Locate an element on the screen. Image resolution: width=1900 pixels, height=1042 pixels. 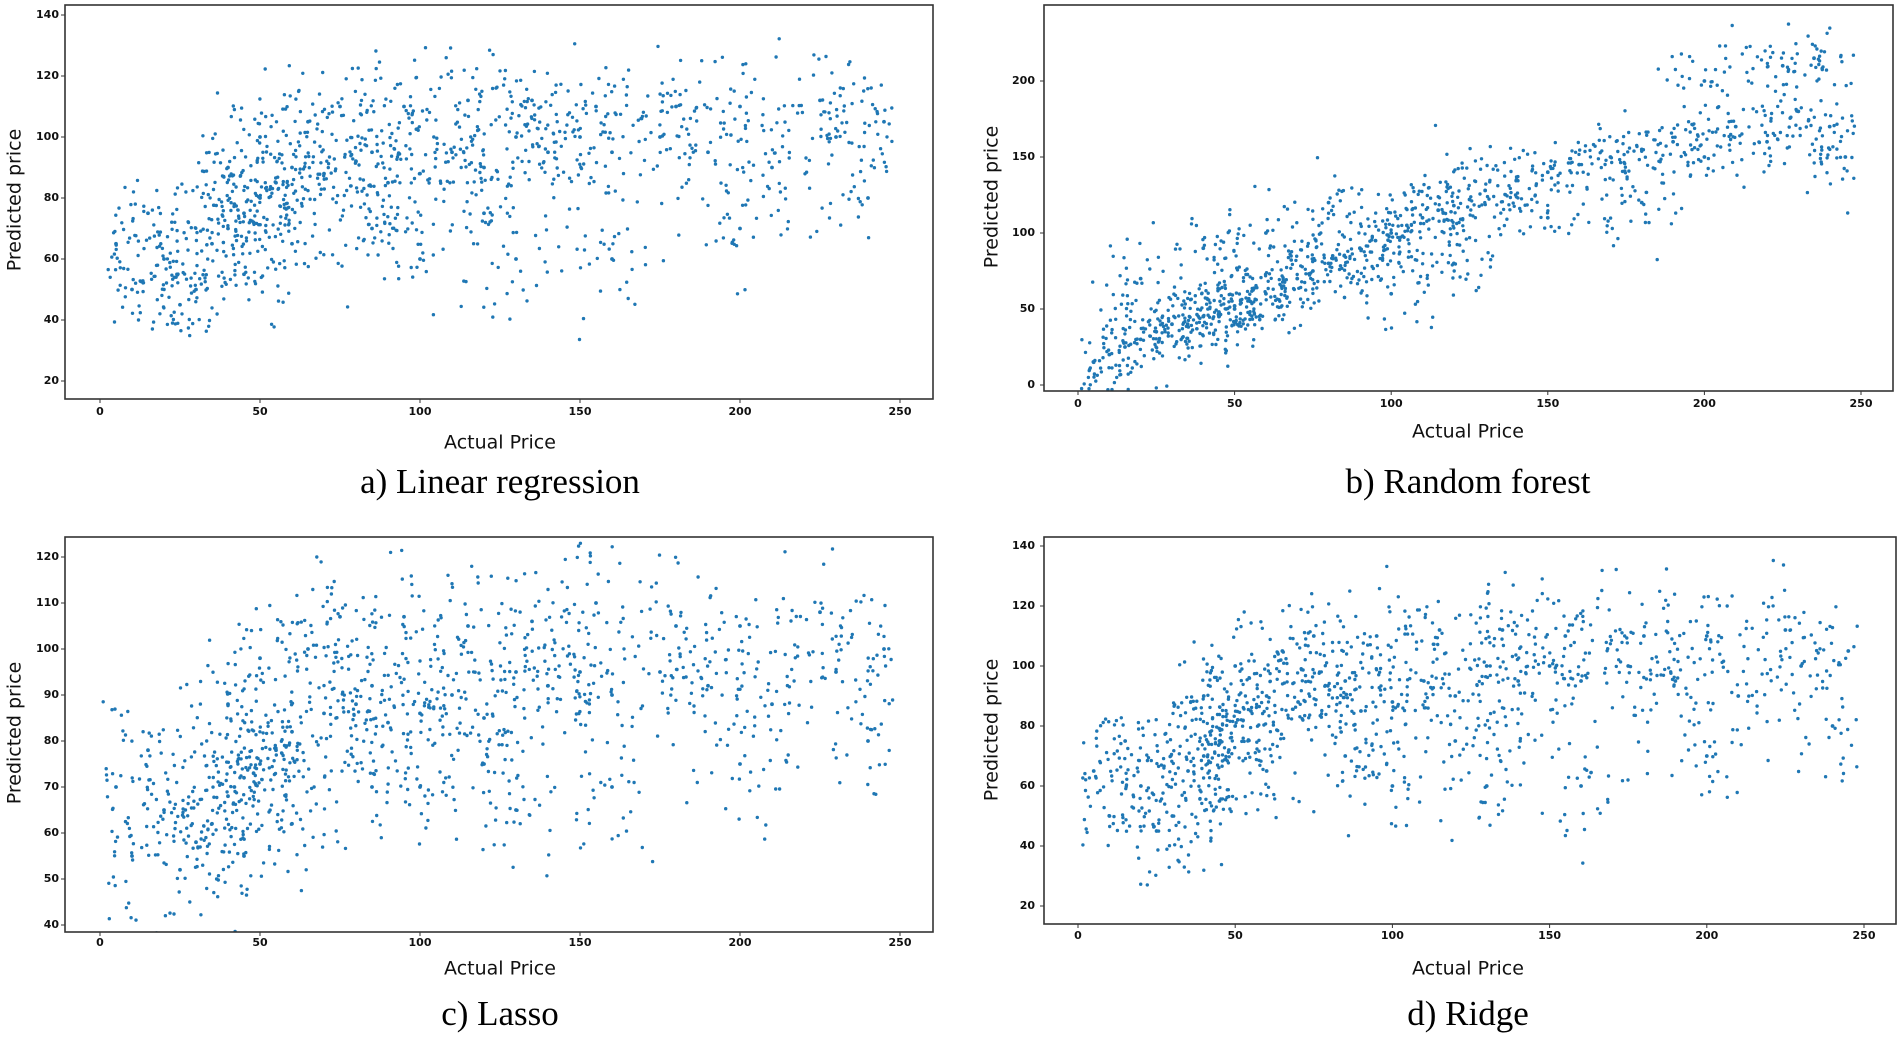
x-tick-label: 250 is located at coordinates (900, 411).